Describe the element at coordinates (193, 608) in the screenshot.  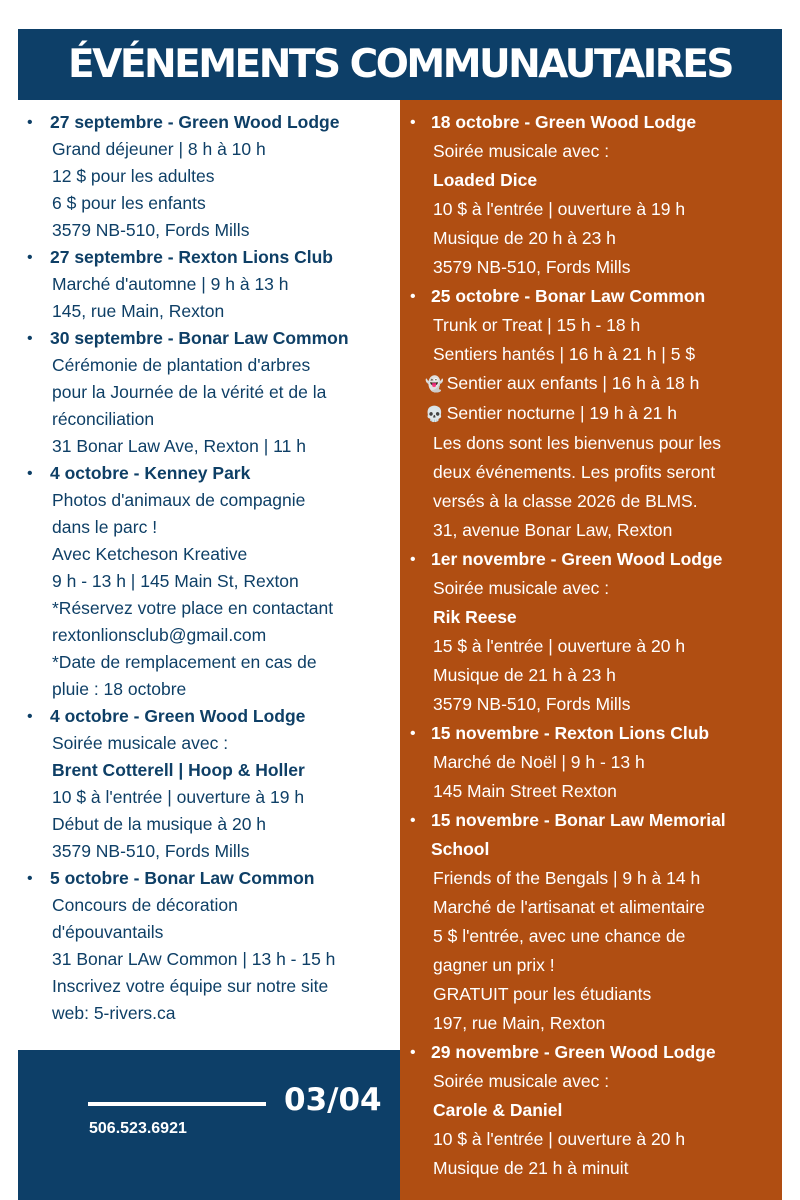
I see `detail-text: *Réservez votre place en contactant` at that location.